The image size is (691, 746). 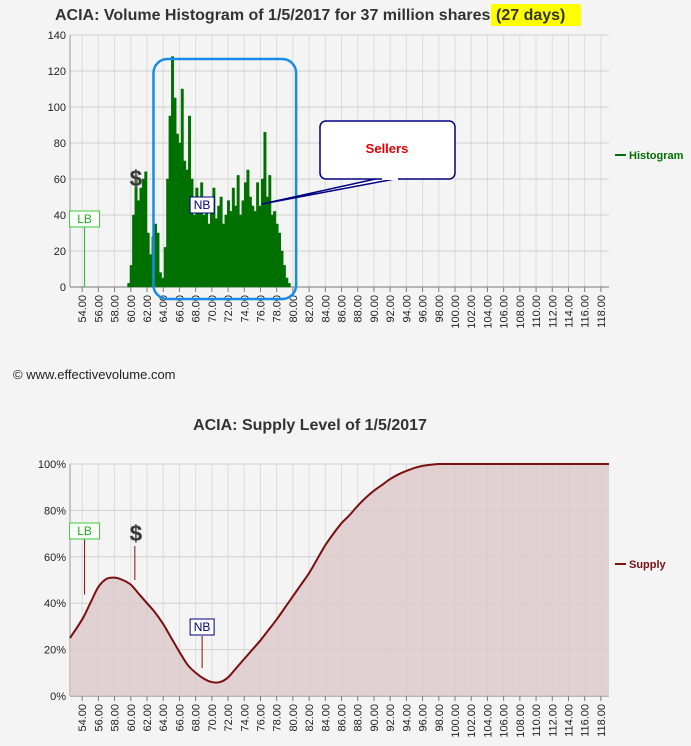 I want to click on y-tick-label: 80%, so click(x=55, y=511).